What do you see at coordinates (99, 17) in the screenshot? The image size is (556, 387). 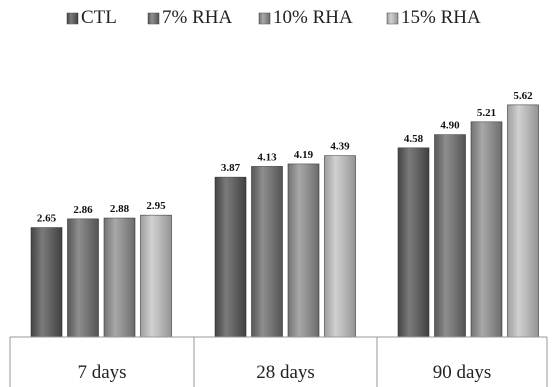 I see `legend-label-1: CTL` at bounding box center [99, 17].